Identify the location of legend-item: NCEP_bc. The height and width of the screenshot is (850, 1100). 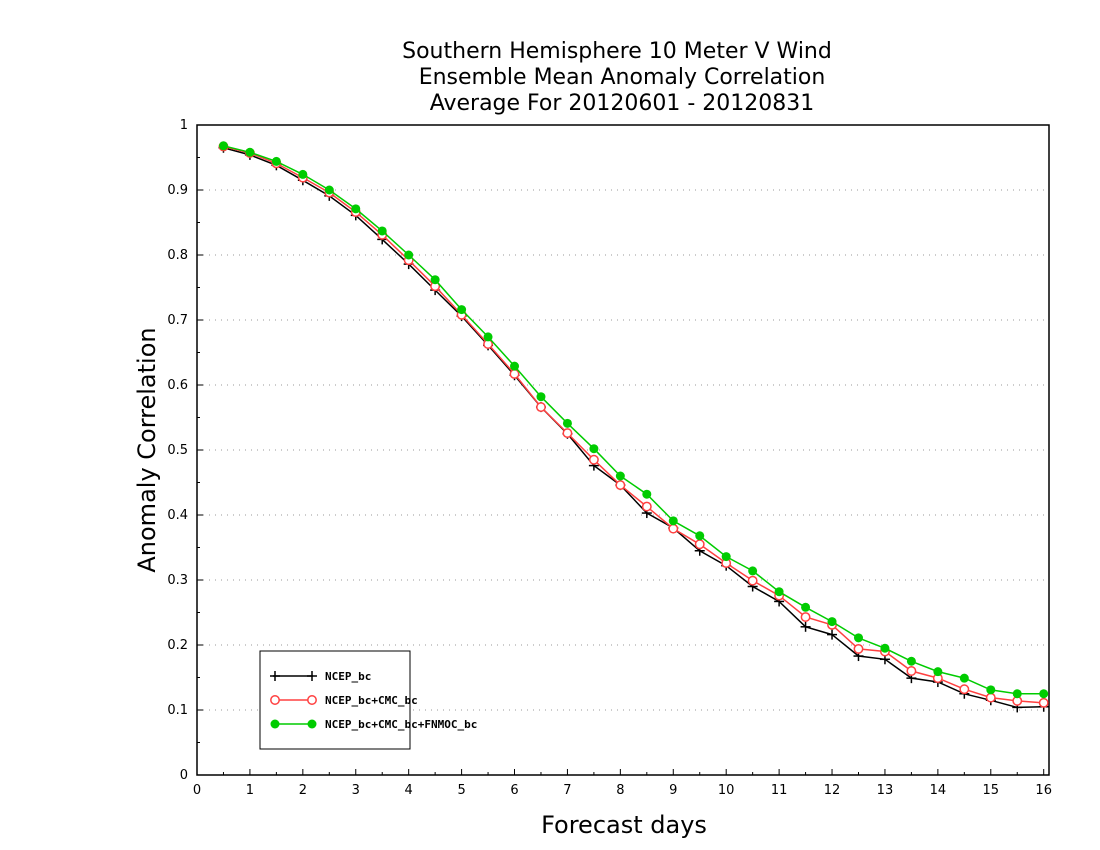
(320, 676).